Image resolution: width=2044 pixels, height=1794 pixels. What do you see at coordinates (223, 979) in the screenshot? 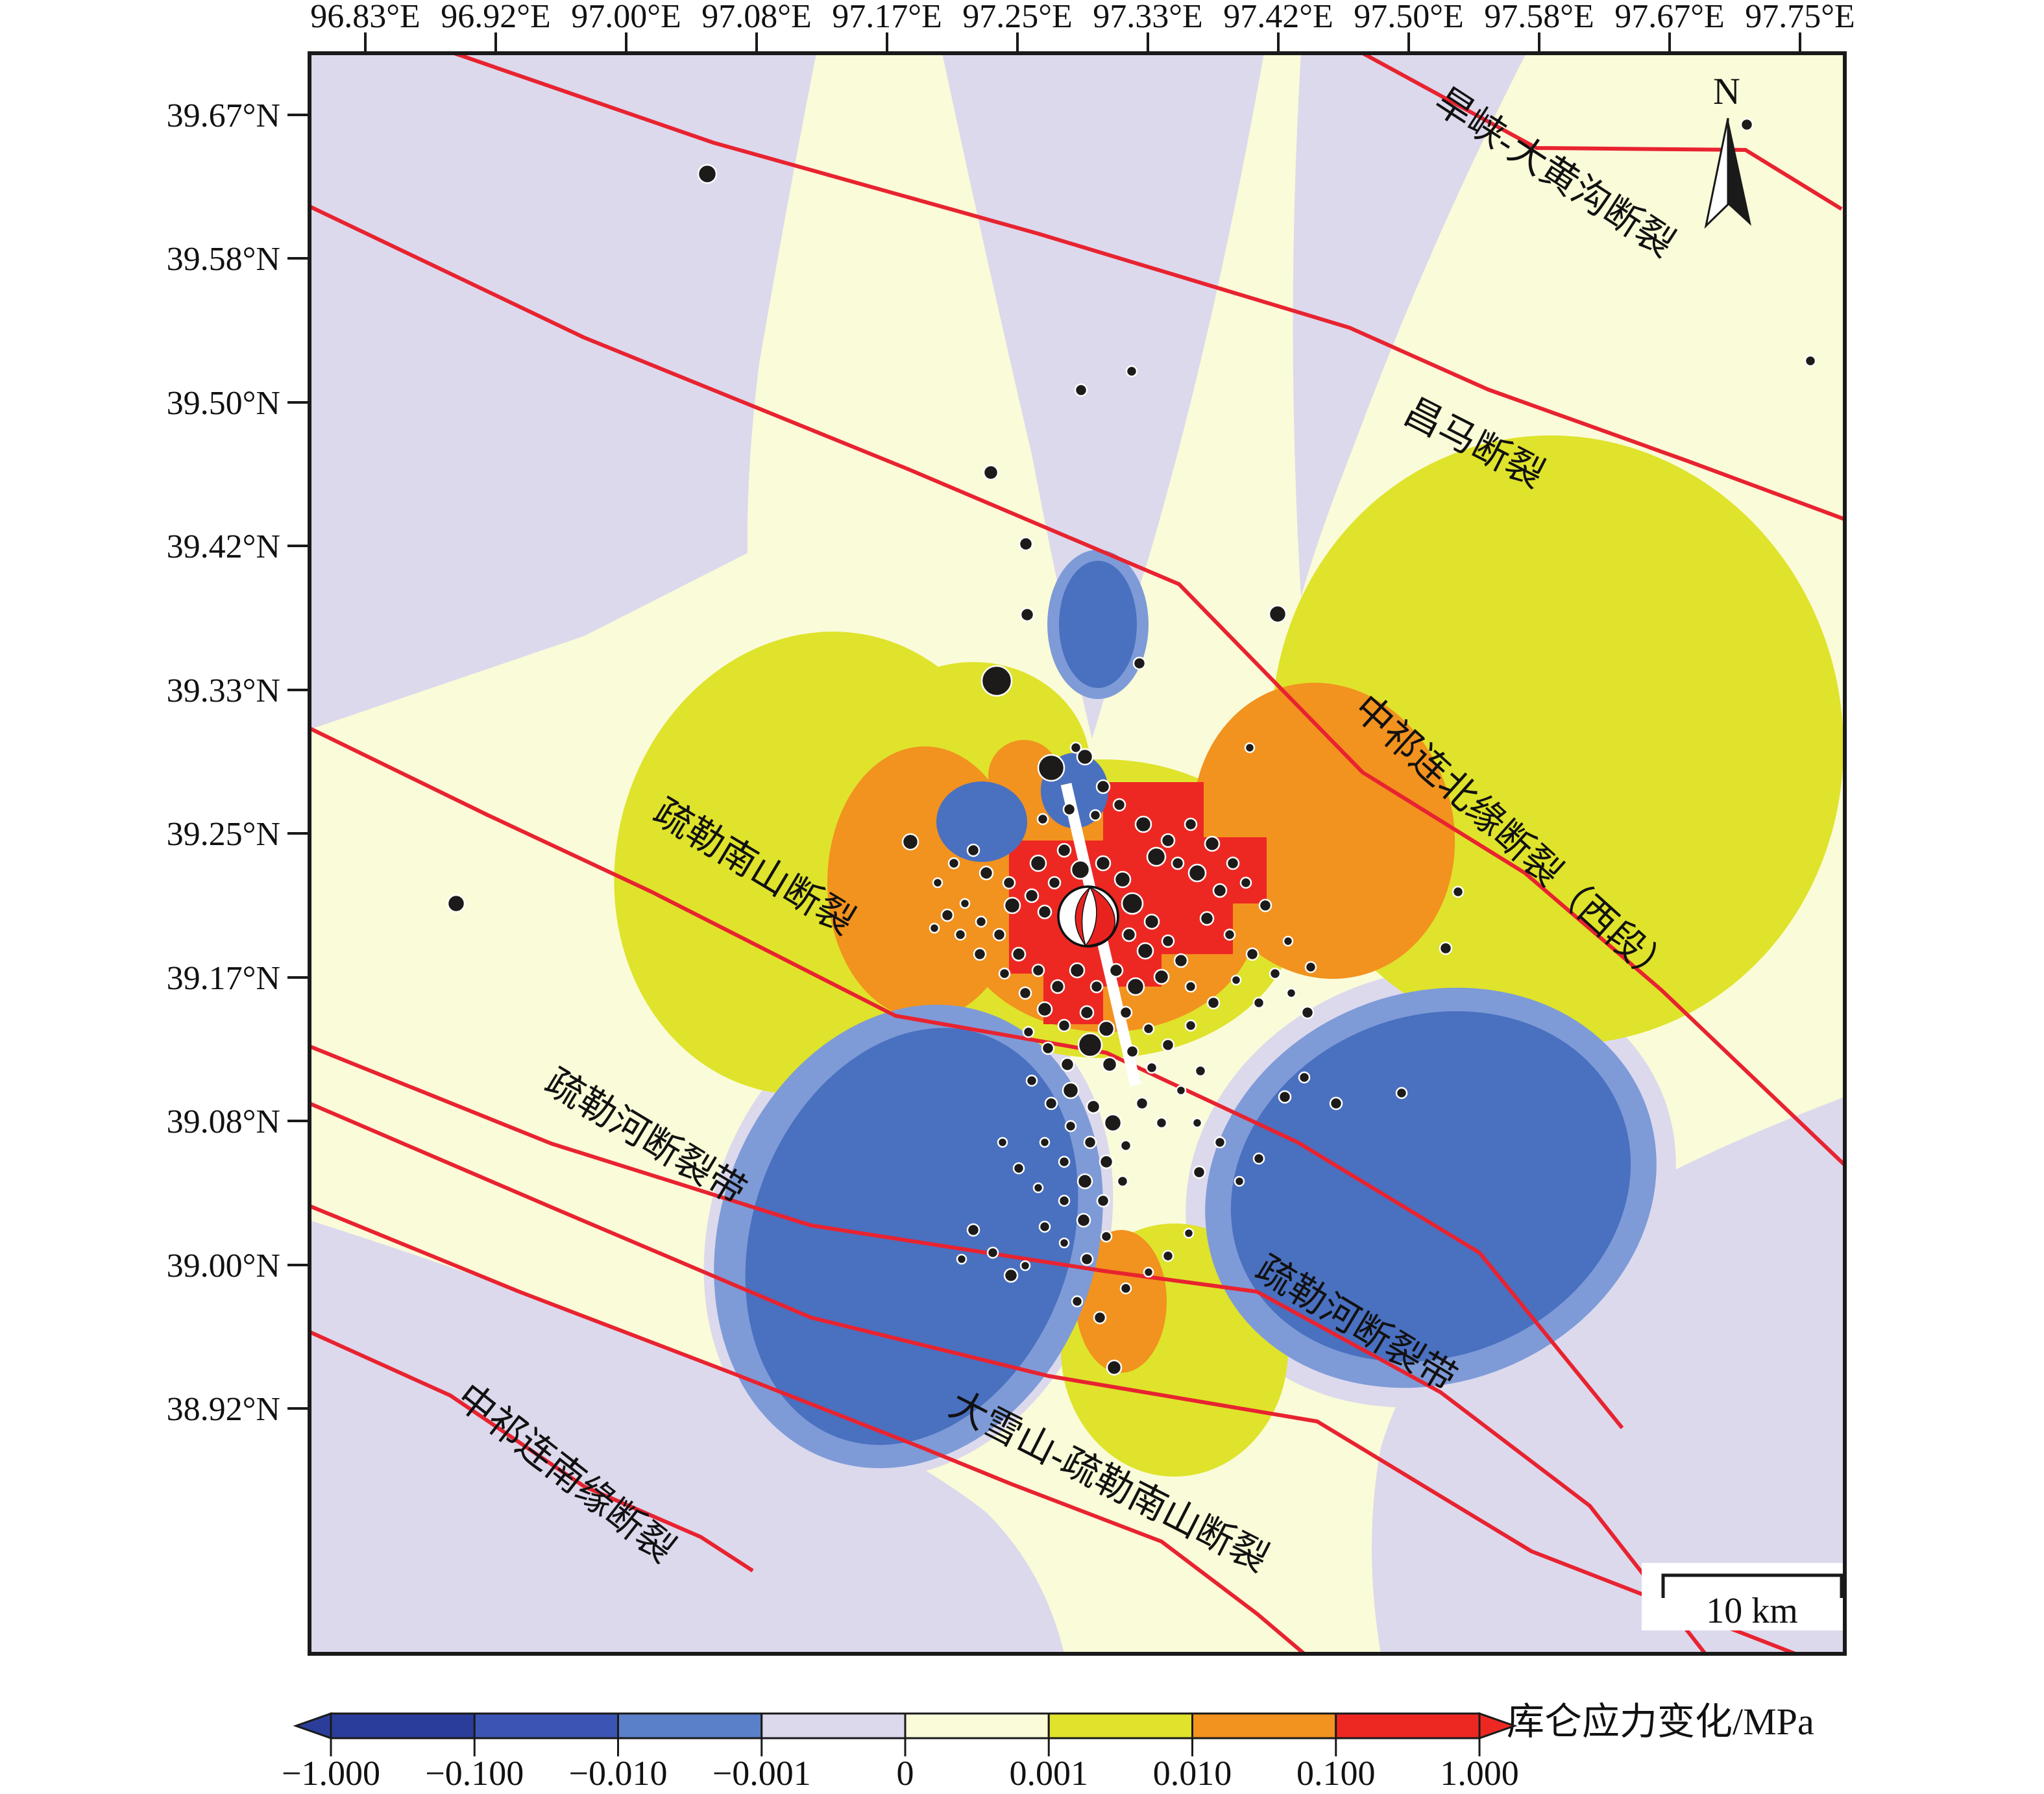
I see `lat-tick-label: 39.17°N` at bounding box center [223, 979].